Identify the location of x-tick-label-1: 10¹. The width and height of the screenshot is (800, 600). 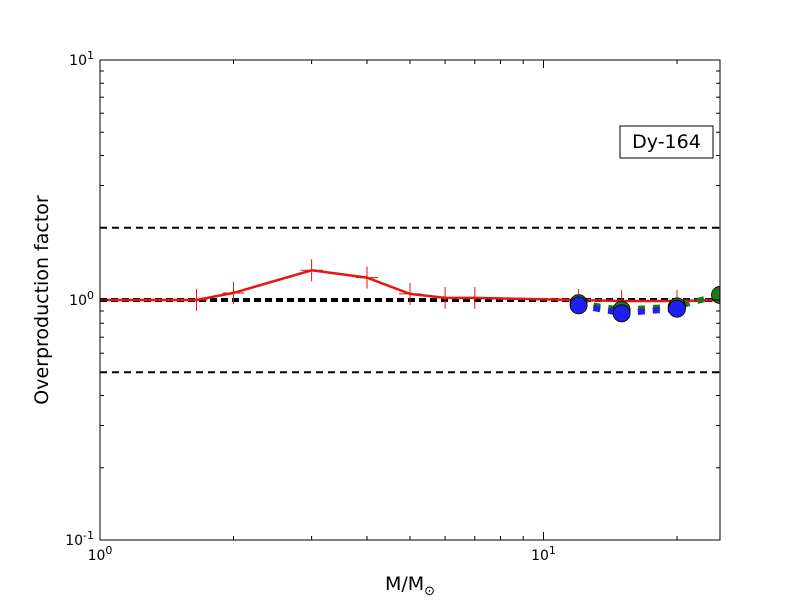
(543, 554).